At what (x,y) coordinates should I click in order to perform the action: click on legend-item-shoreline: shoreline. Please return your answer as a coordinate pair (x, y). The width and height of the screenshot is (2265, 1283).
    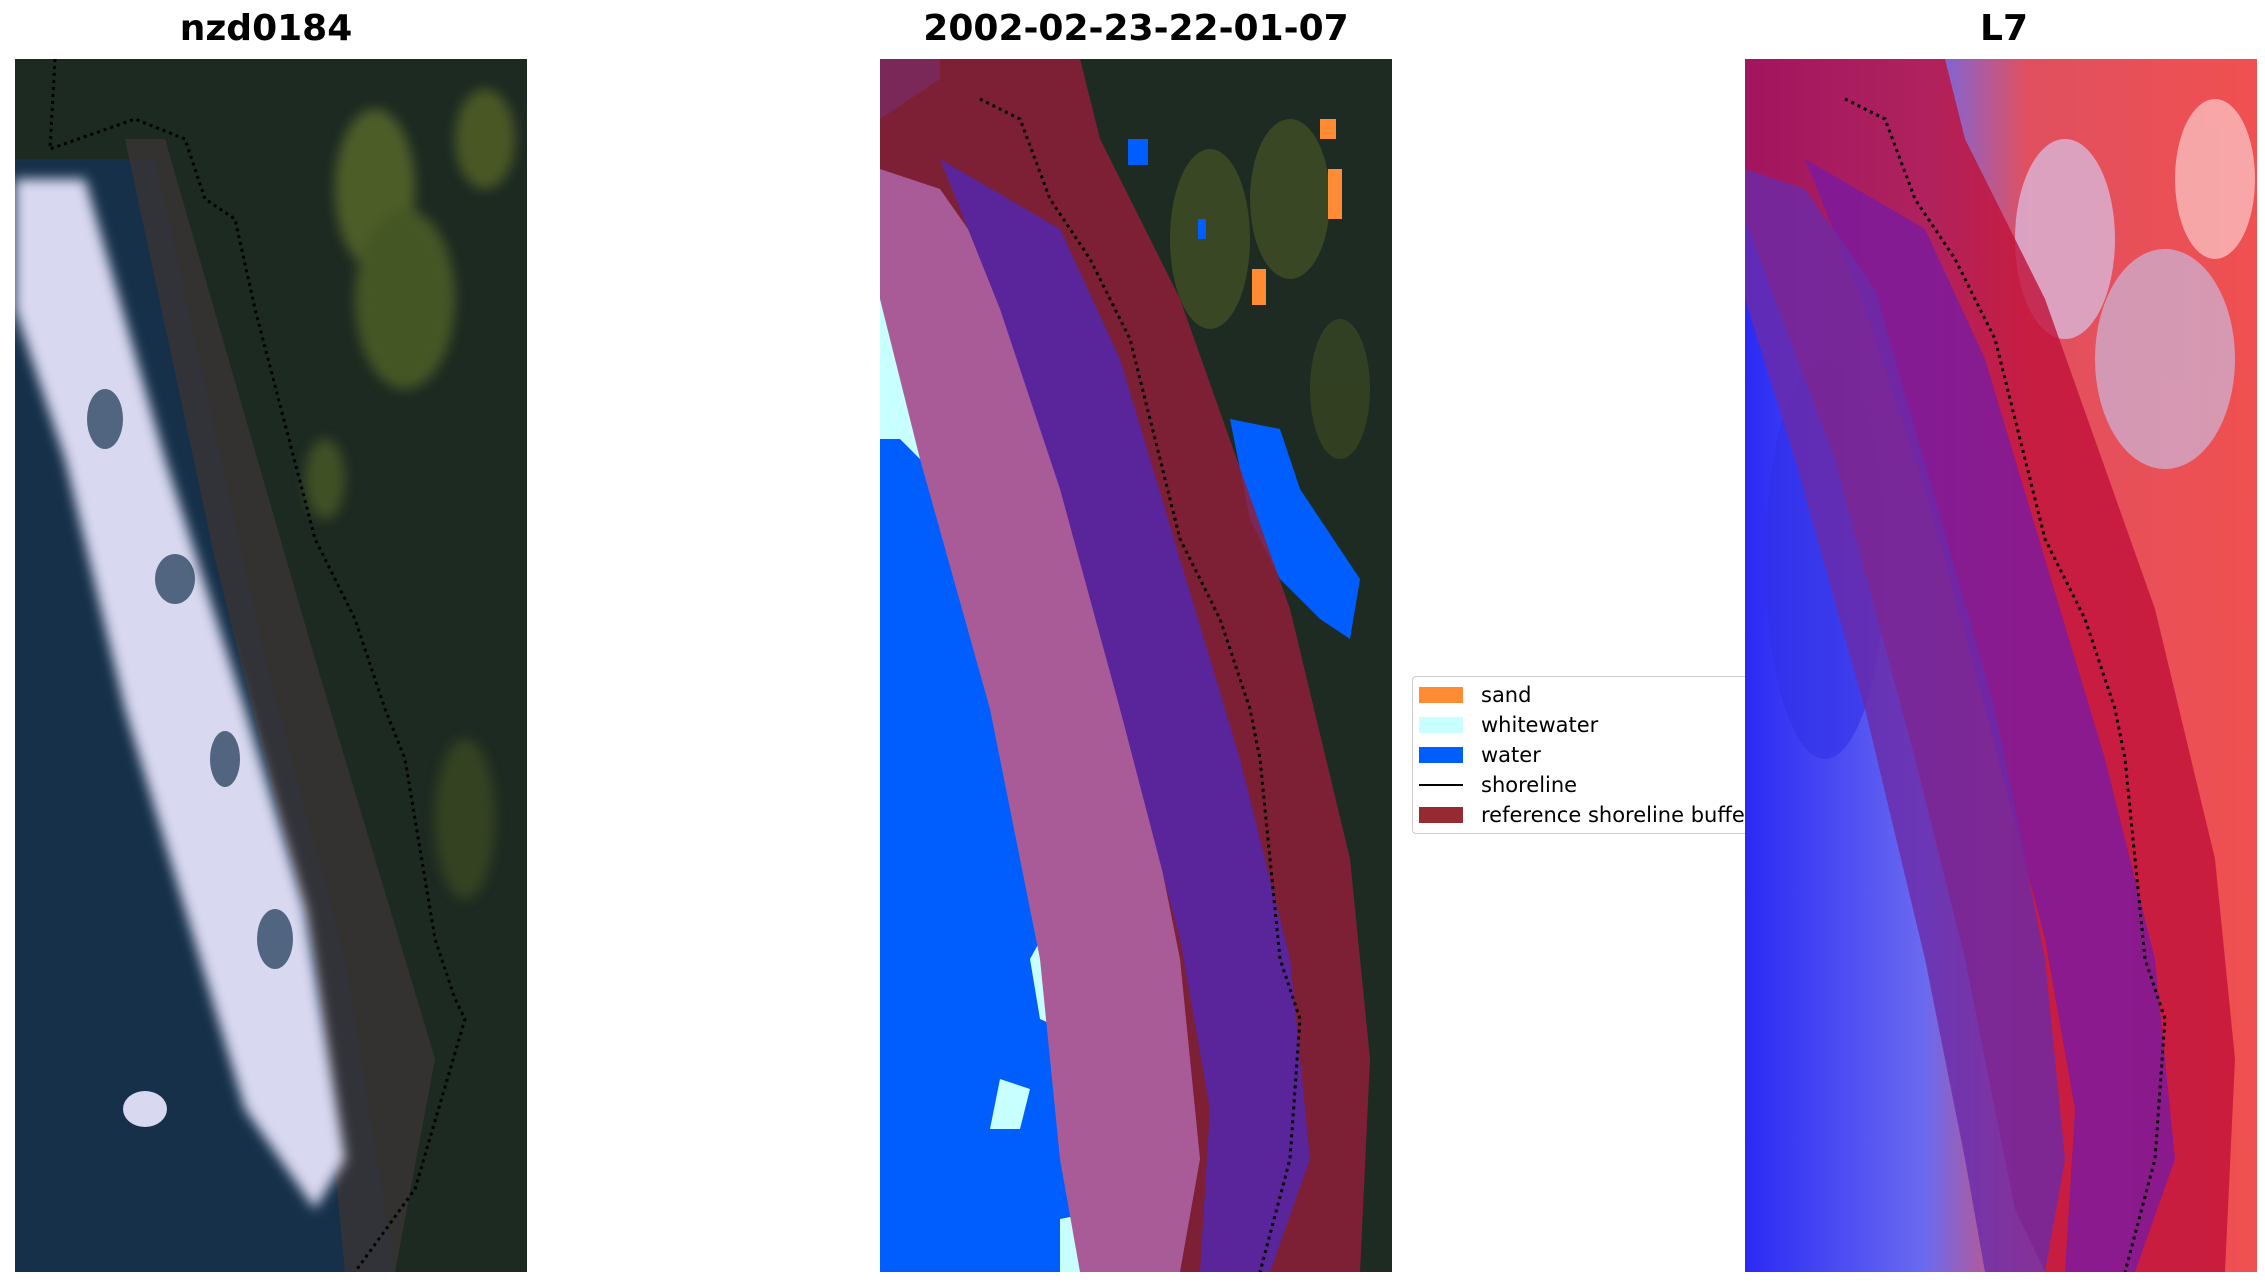
    Looking at the image, I should click on (1498, 785).